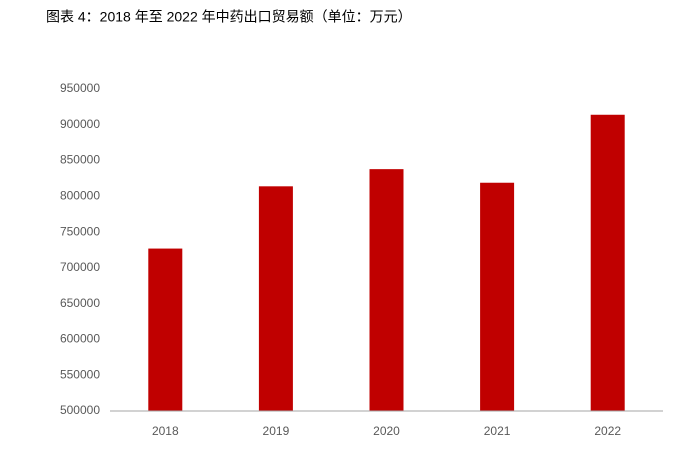 This screenshot has height=476, width=682. What do you see at coordinates (80, 374) in the screenshot?
I see `y-tick-label: 550000` at bounding box center [80, 374].